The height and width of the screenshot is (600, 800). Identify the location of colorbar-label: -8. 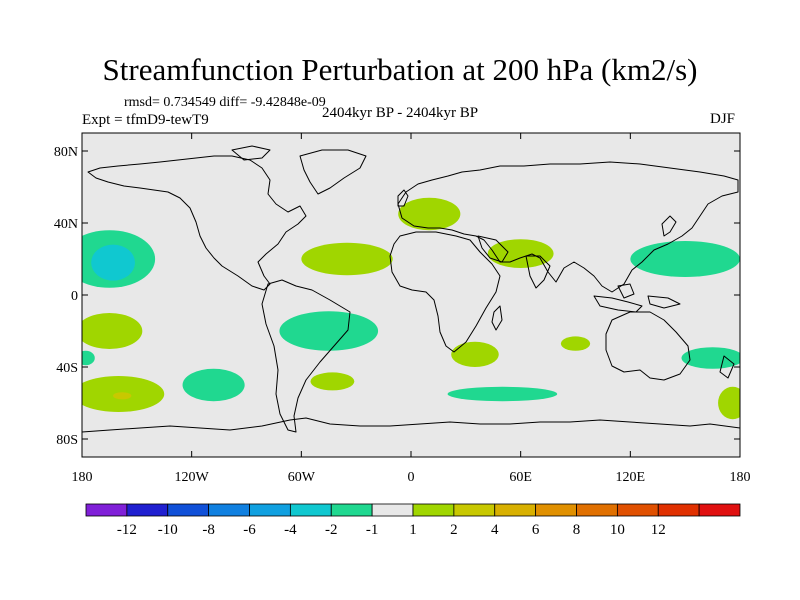
(208, 530).